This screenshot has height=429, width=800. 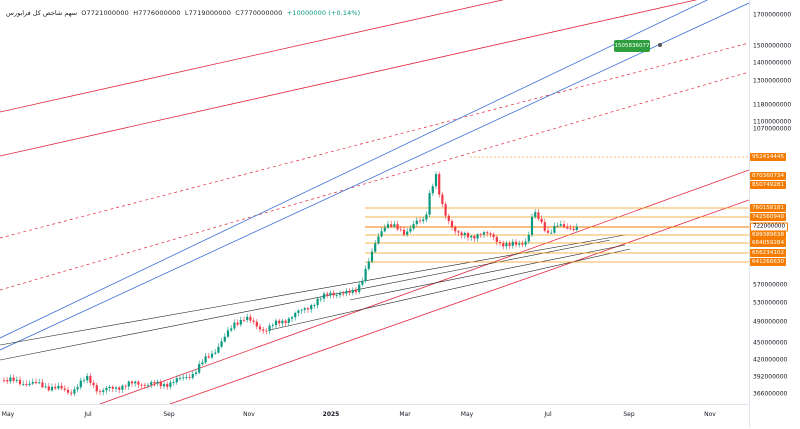 What do you see at coordinates (331, 414) in the screenshot?
I see `time-tick-label: 2025` at bounding box center [331, 414].